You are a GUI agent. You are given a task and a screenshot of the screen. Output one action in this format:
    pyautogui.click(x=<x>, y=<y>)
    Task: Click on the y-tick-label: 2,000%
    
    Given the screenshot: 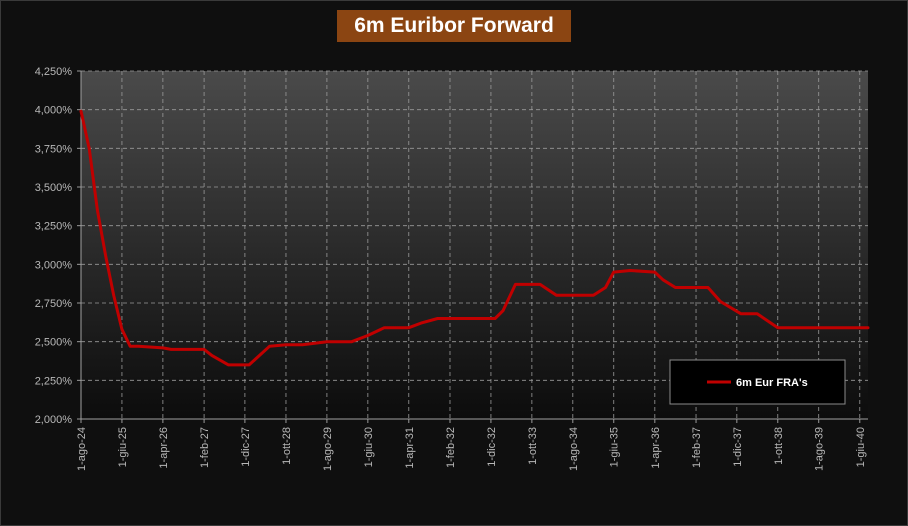 What is the action you would take?
    pyautogui.click(x=54, y=420)
    